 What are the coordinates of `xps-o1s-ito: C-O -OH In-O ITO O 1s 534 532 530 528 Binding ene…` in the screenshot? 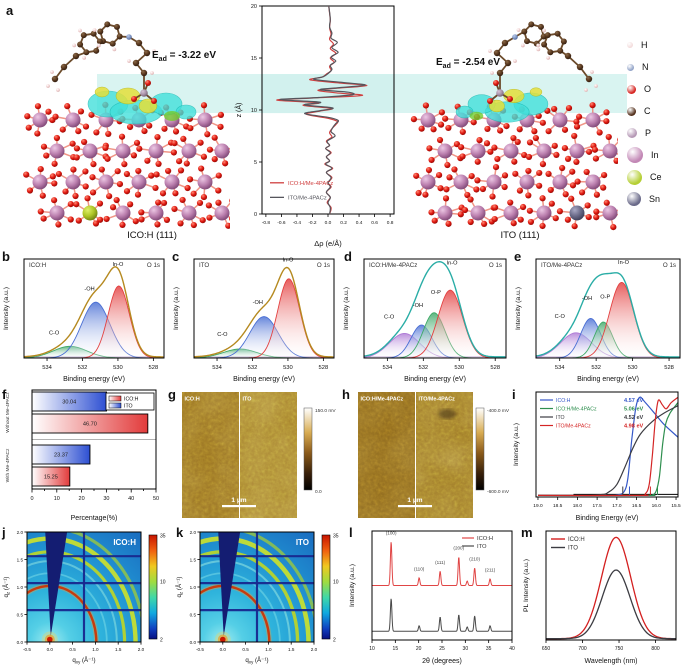 It's located at (255, 317).